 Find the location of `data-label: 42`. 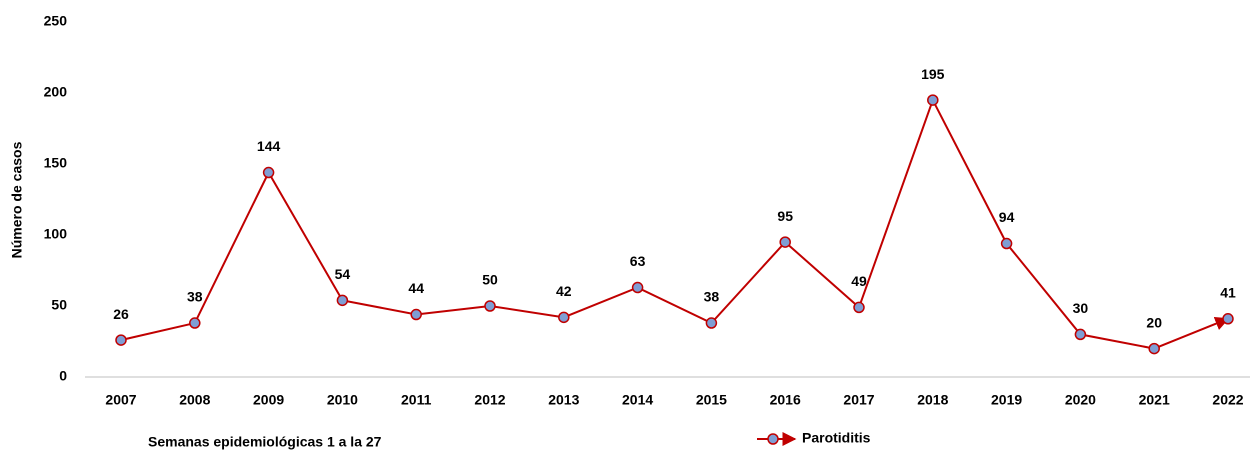

data-label: 42 is located at coordinates (564, 291).